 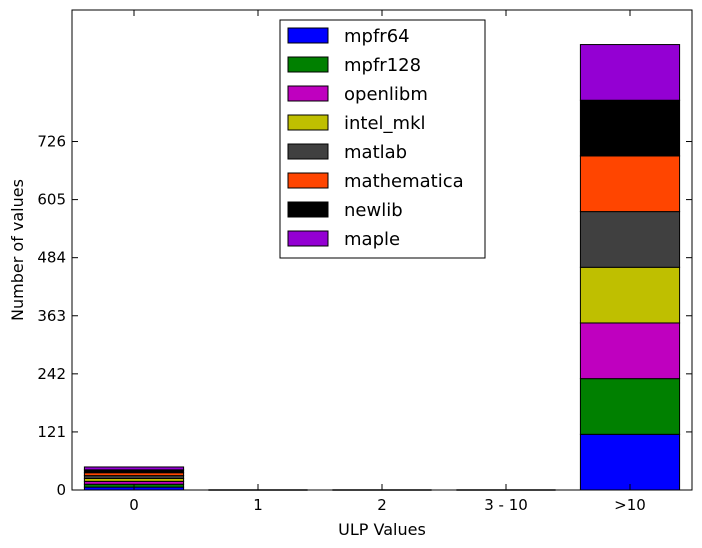 I want to click on y-tick-label-1: 121, so click(x=51, y=432).